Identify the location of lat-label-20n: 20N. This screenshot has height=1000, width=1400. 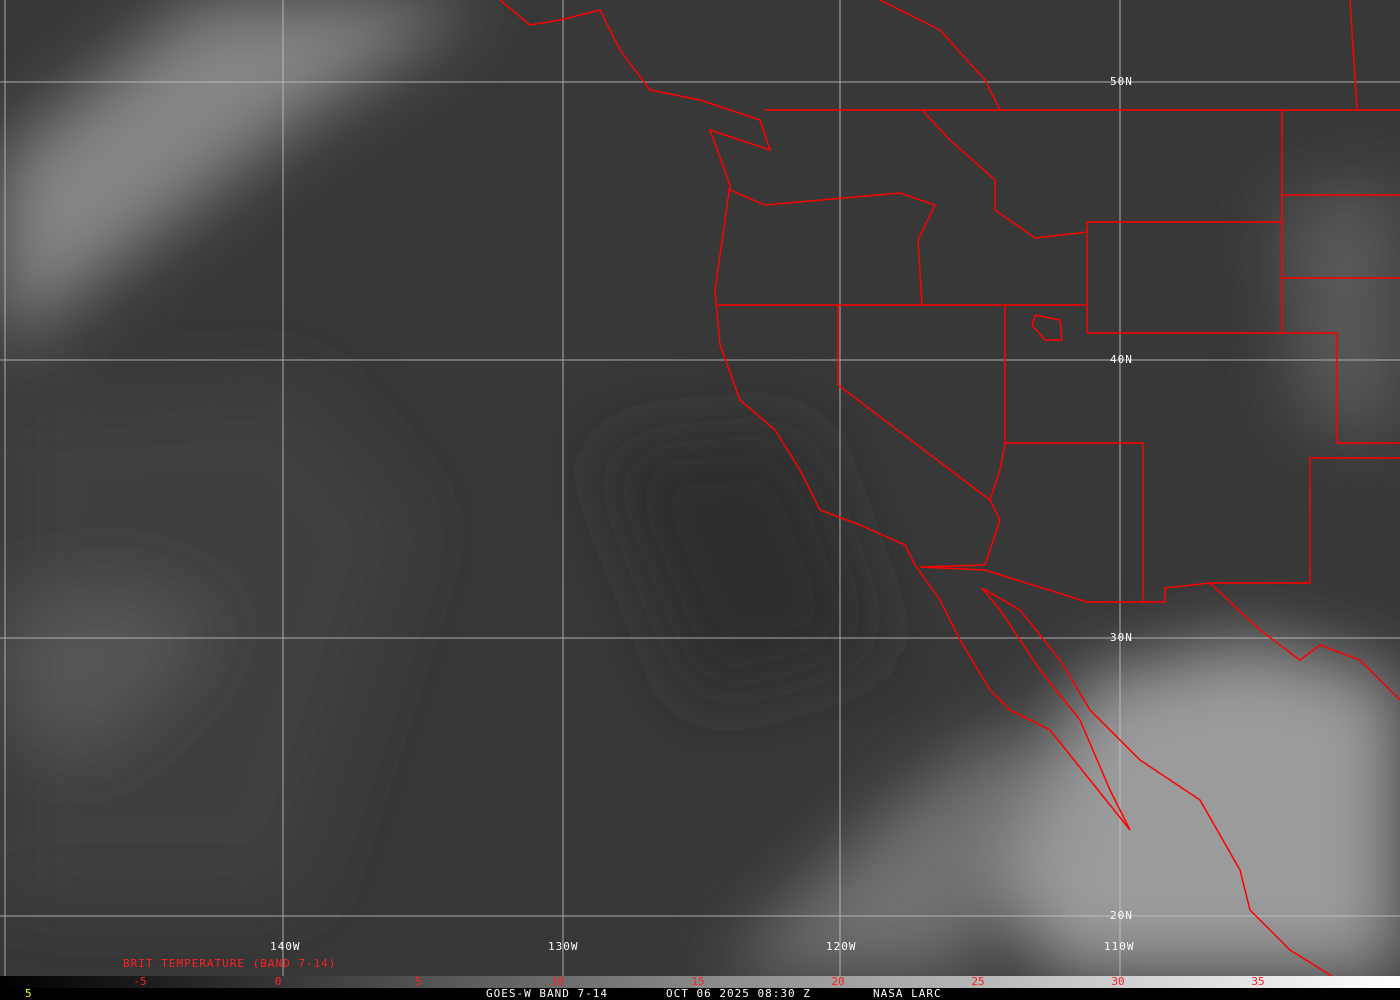
(1121, 915).